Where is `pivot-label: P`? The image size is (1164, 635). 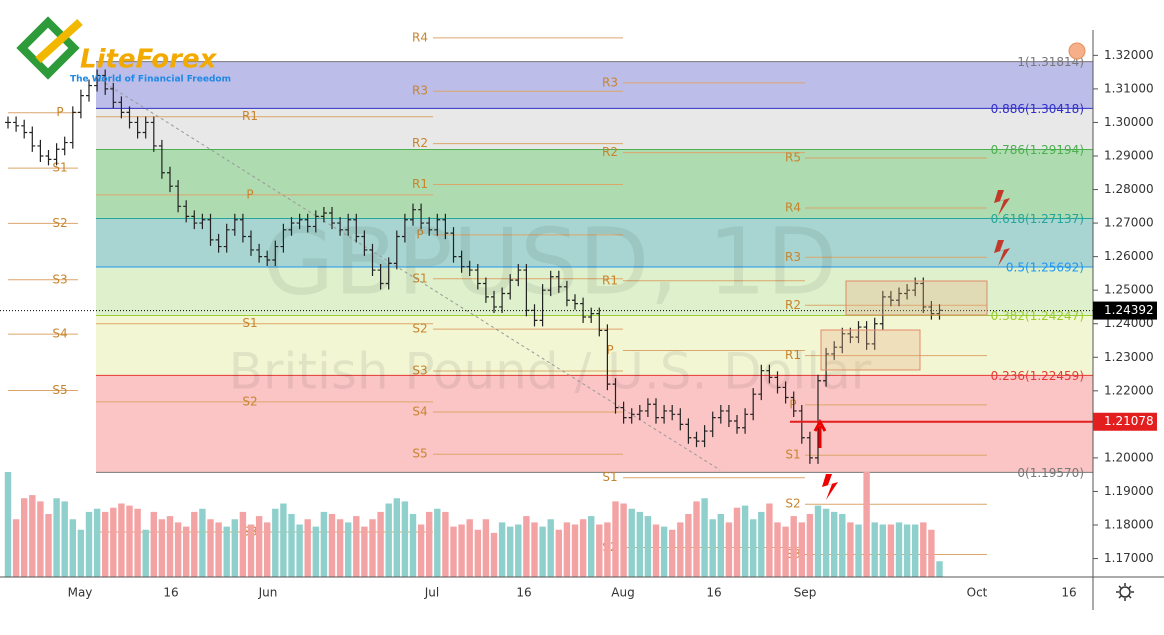
pivot-label: P is located at coordinates (792, 404).